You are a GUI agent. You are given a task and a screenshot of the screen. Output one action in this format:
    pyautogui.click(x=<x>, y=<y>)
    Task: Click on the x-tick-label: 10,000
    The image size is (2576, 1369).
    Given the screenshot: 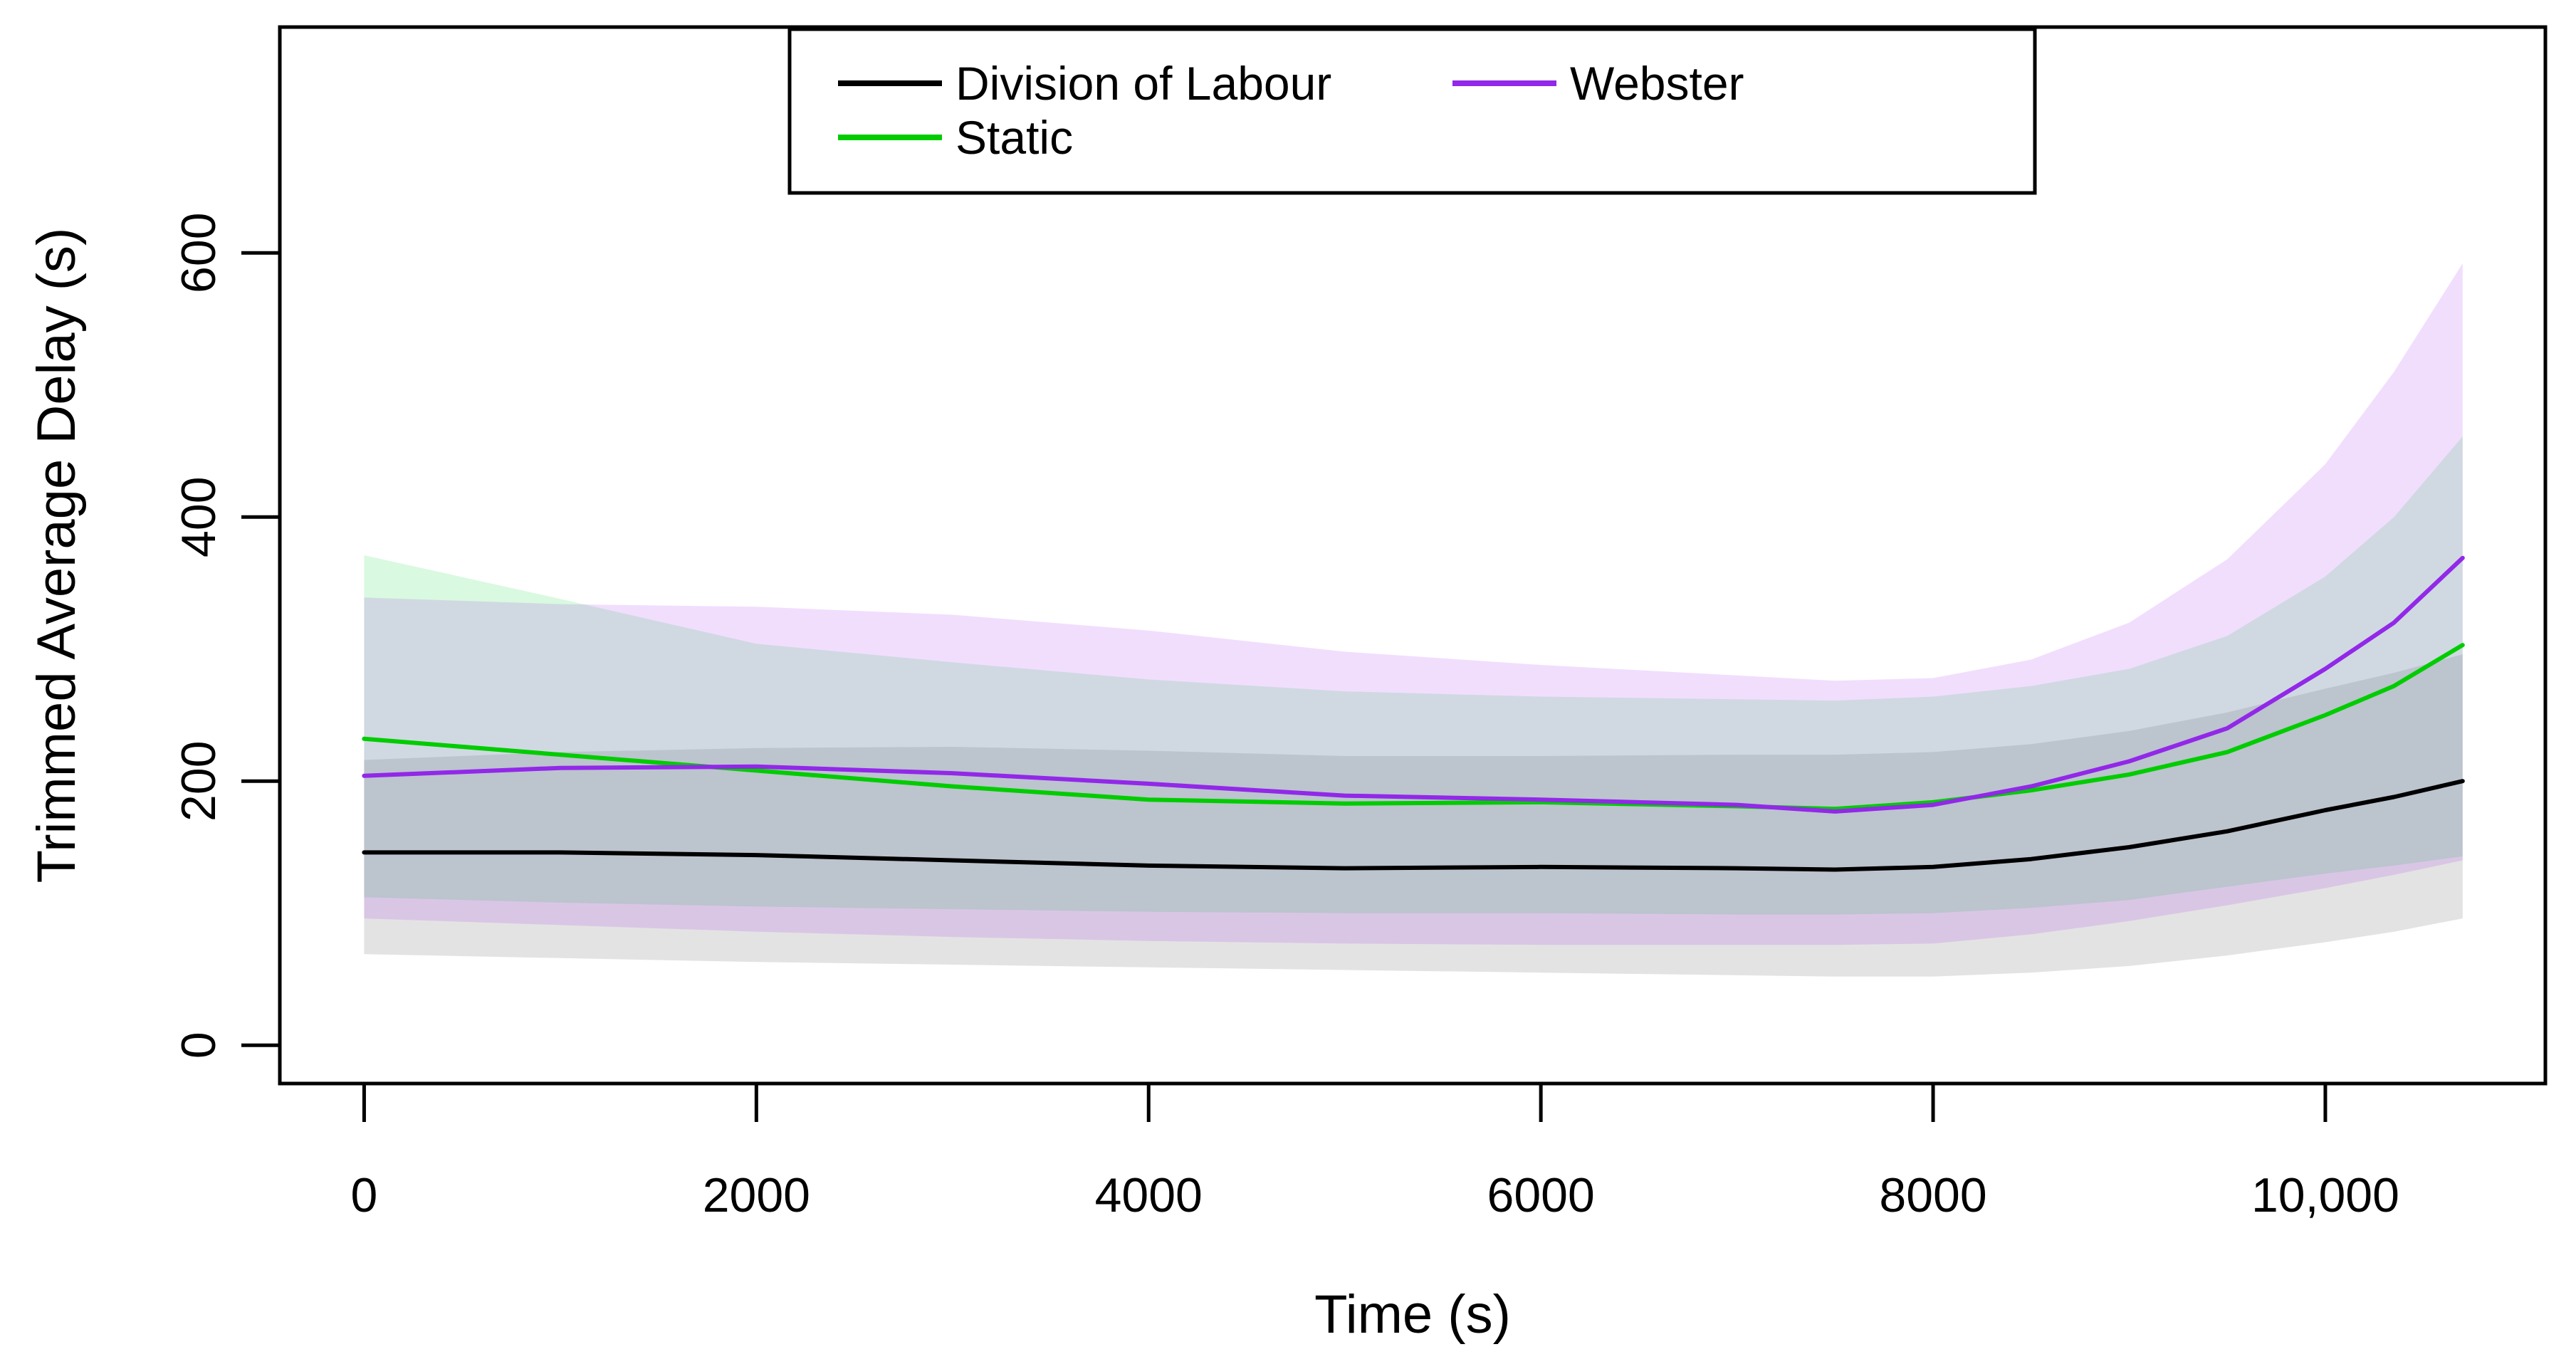 What is the action you would take?
    pyautogui.click(x=2325, y=1195)
    